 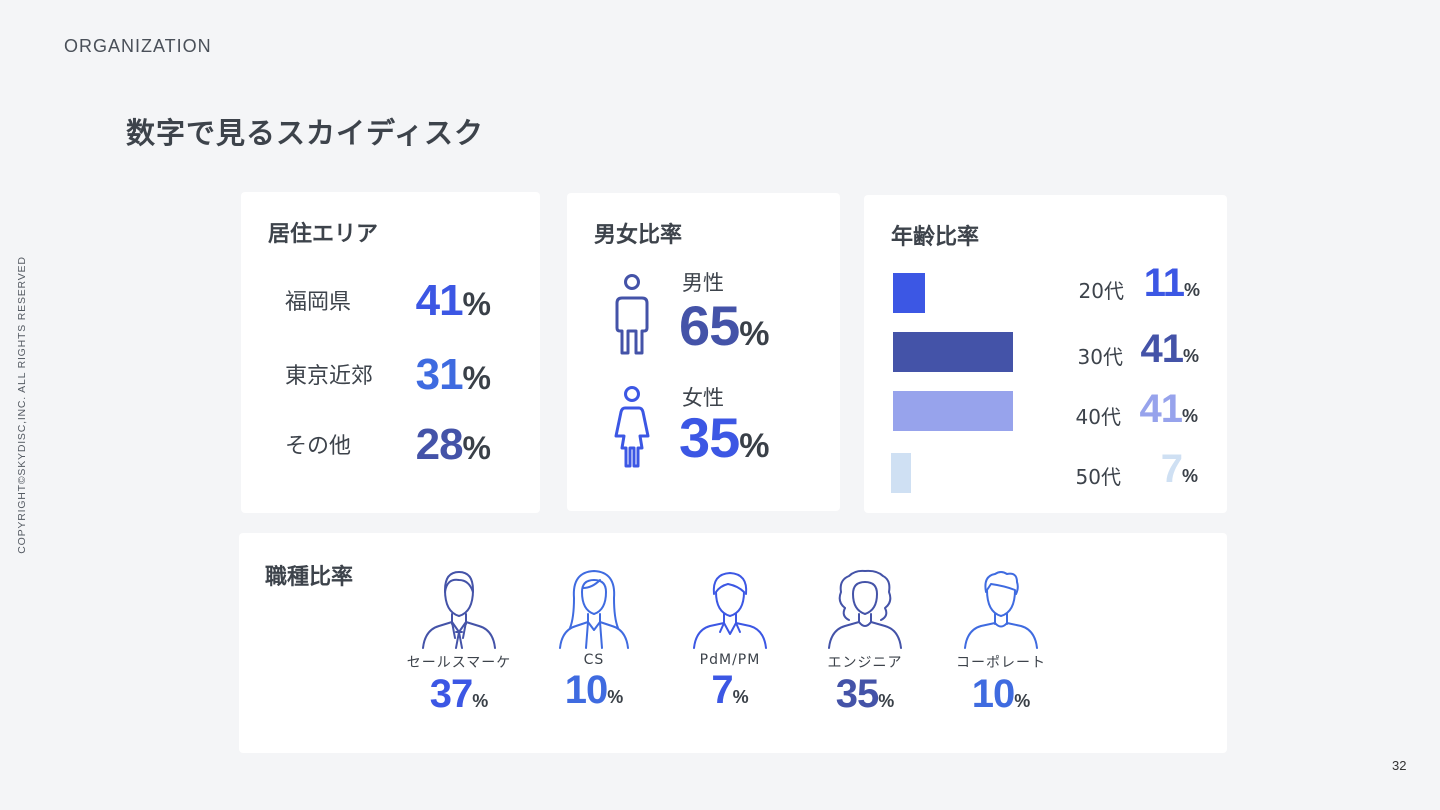 I want to click on job-number: 7, so click(x=722, y=690).